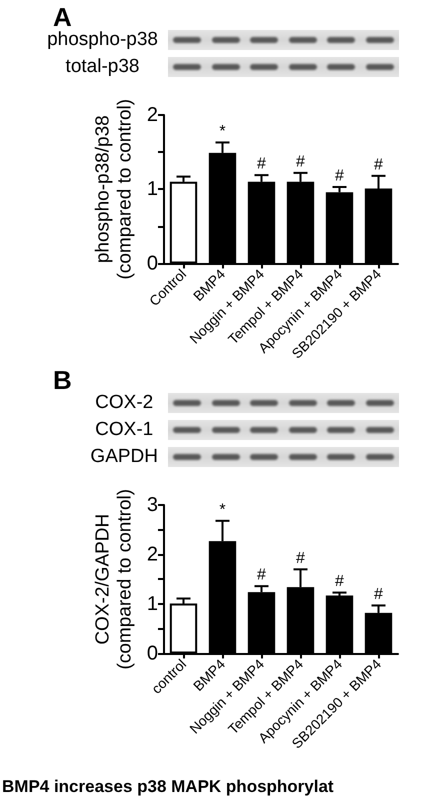  What do you see at coordinates (62, 17) in the screenshot?
I see `chart-title: A` at bounding box center [62, 17].